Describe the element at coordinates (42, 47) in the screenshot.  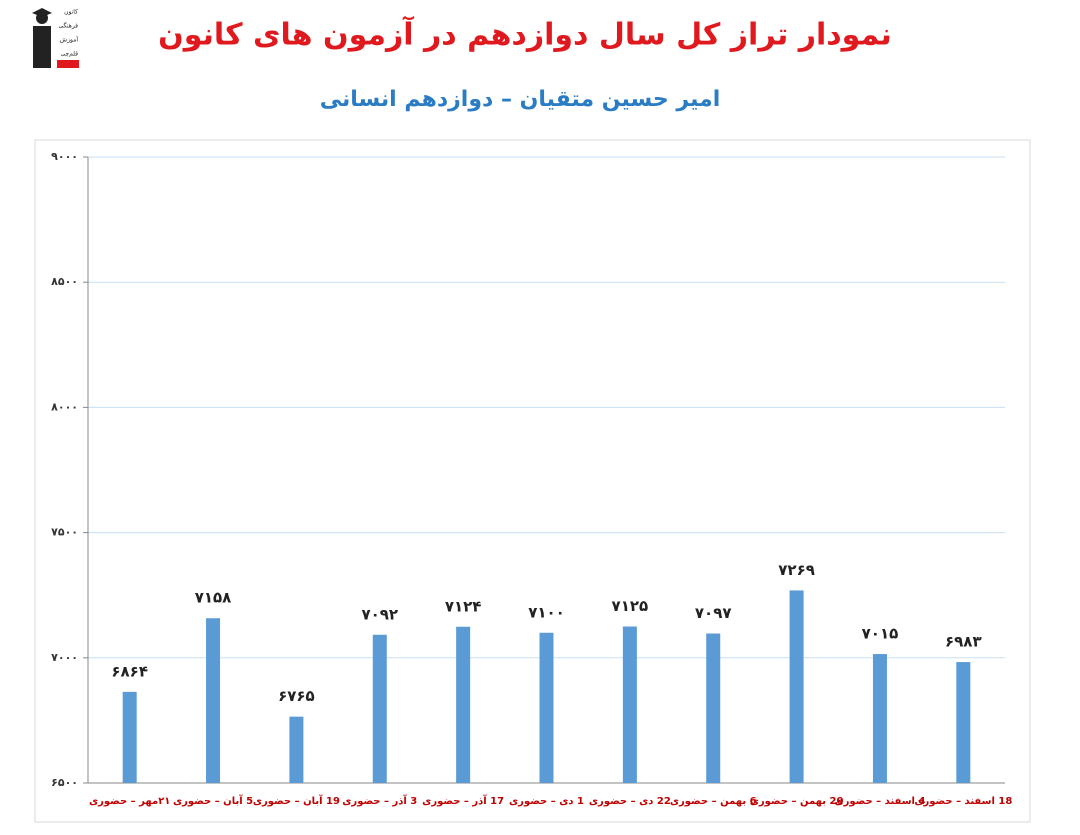
I see `logo-body` at that location.